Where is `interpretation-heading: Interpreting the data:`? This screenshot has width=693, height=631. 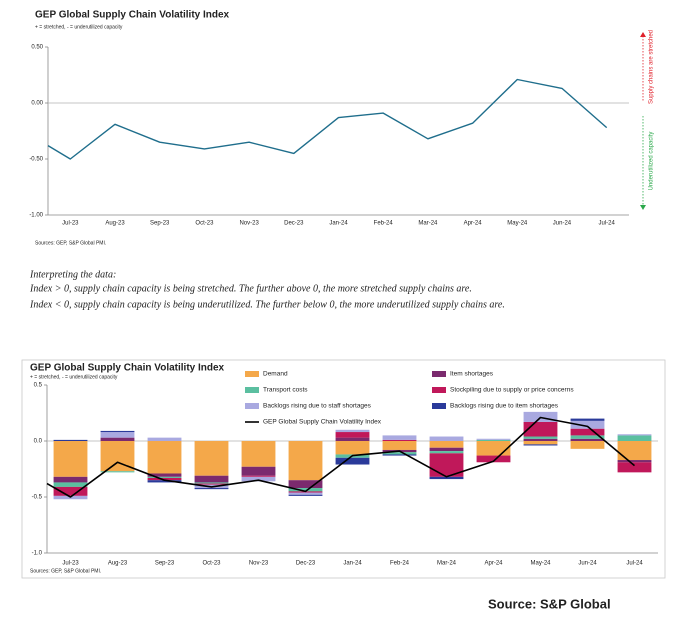
interpretation-heading: Interpreting the data: is located at coordinates (72, 274).